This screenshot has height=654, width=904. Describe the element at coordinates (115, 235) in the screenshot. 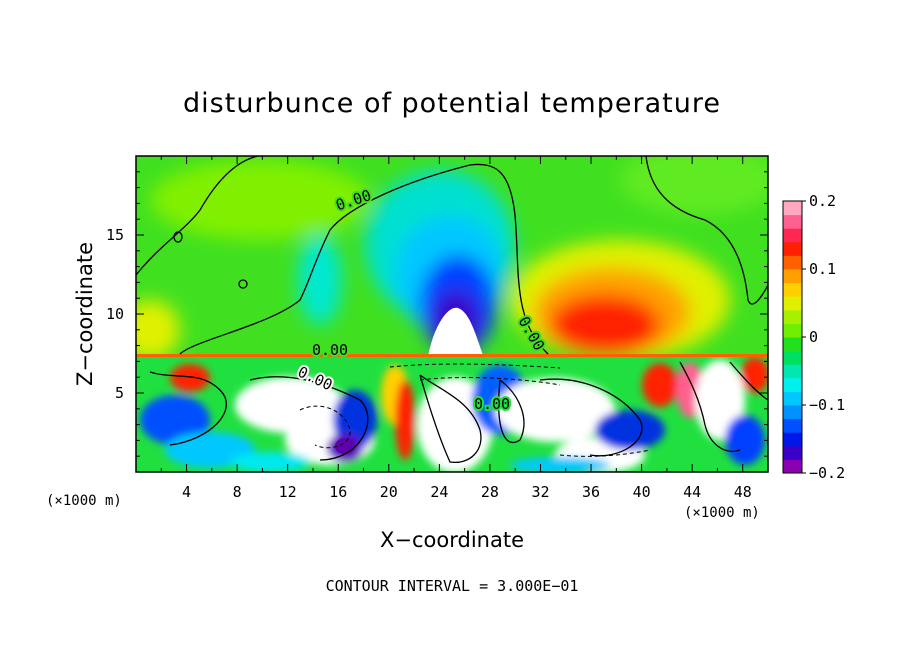

I see `y-tick-label: 15` at that location.